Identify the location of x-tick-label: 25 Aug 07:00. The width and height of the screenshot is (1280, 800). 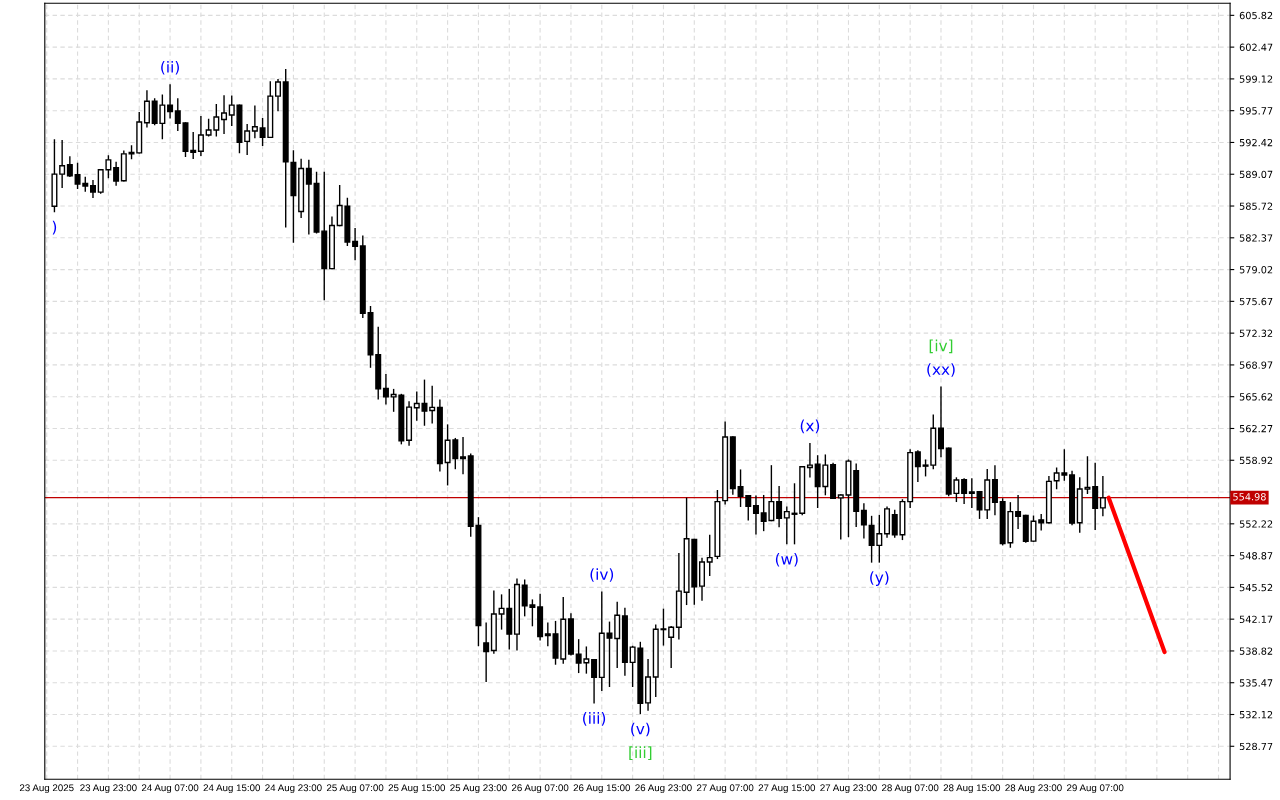
(355, 789).